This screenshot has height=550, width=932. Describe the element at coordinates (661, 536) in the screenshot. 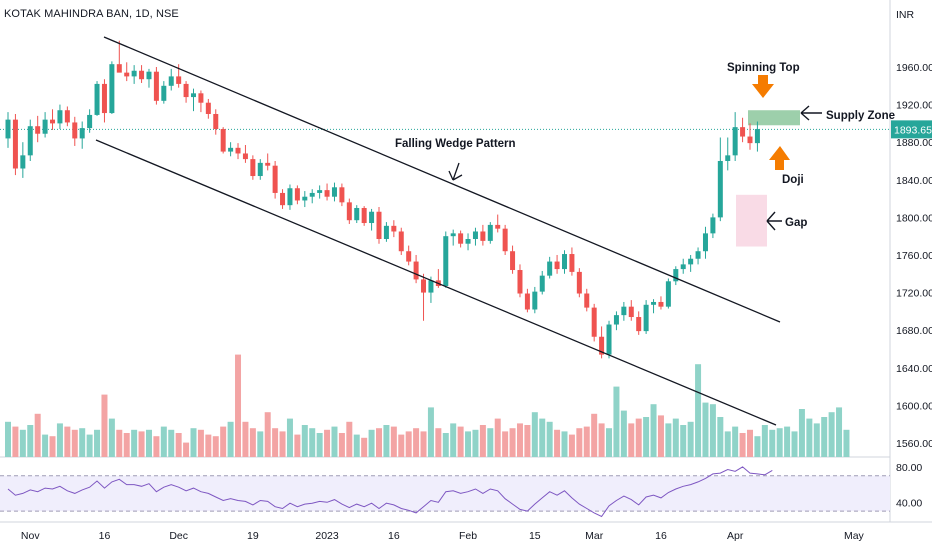

I see `time-tick-label: 16` at that location.